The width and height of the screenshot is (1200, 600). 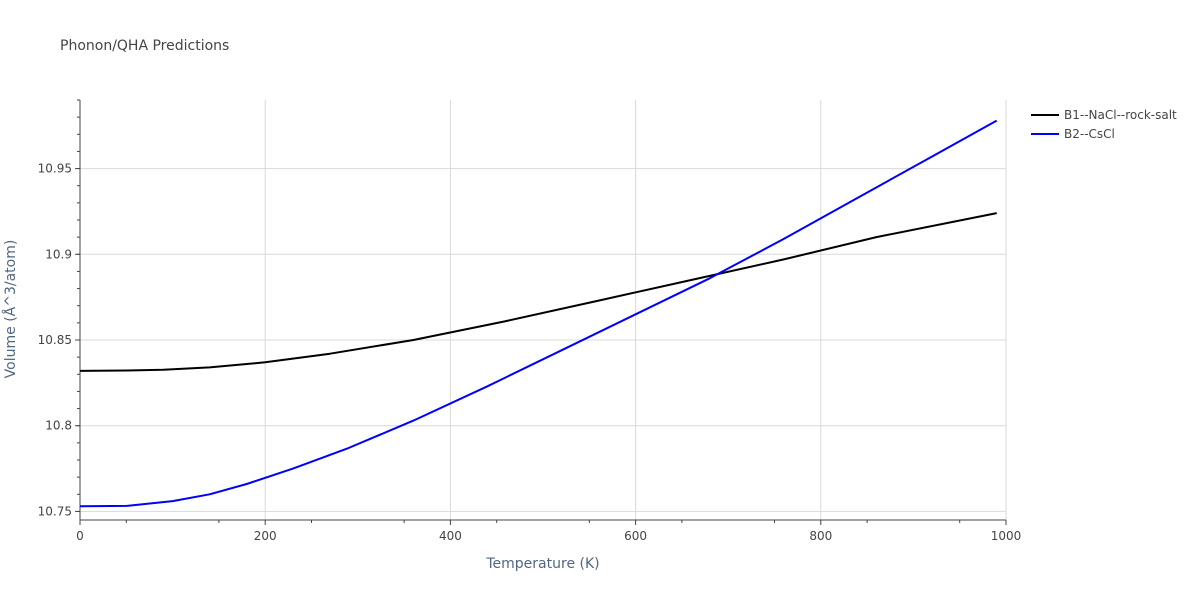 What do you see at coordinates (820, 536) in the screenshot?
I see `x-tick-label: 800` at bounding box center [820, 536].